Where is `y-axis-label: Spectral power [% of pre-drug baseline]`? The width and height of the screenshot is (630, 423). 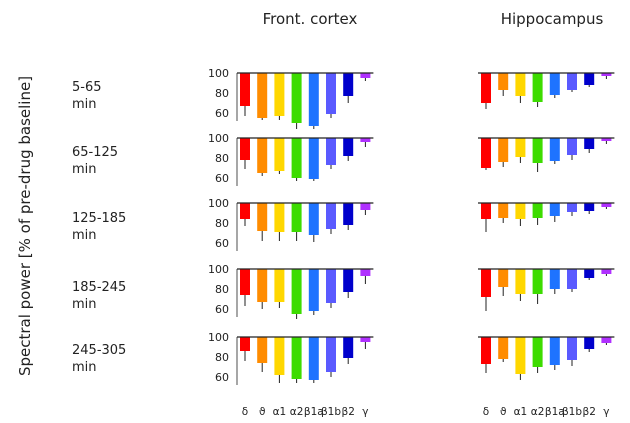 y-axis-label: Spectral power [% of pre-drug baseline] is located at coordinates (25, 226).